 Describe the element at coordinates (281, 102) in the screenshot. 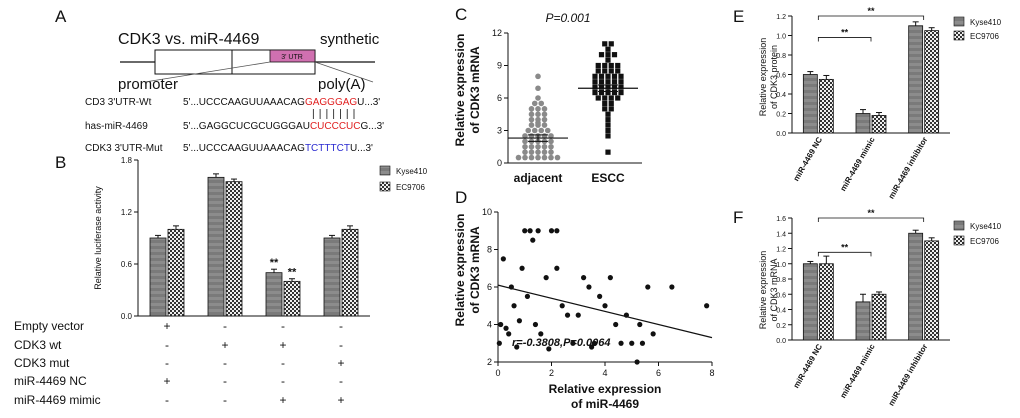

I see `seq-wt: 5'...UCCCAAGUUAAACAGGAGGGAGU...3'` at that location.